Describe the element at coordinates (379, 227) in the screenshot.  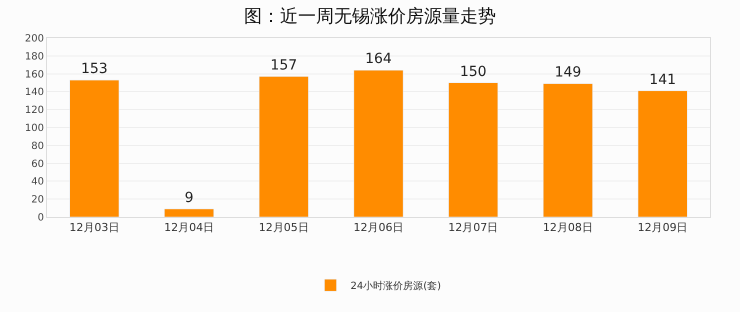
I see `x-tick-label: 12月06日` at that location.